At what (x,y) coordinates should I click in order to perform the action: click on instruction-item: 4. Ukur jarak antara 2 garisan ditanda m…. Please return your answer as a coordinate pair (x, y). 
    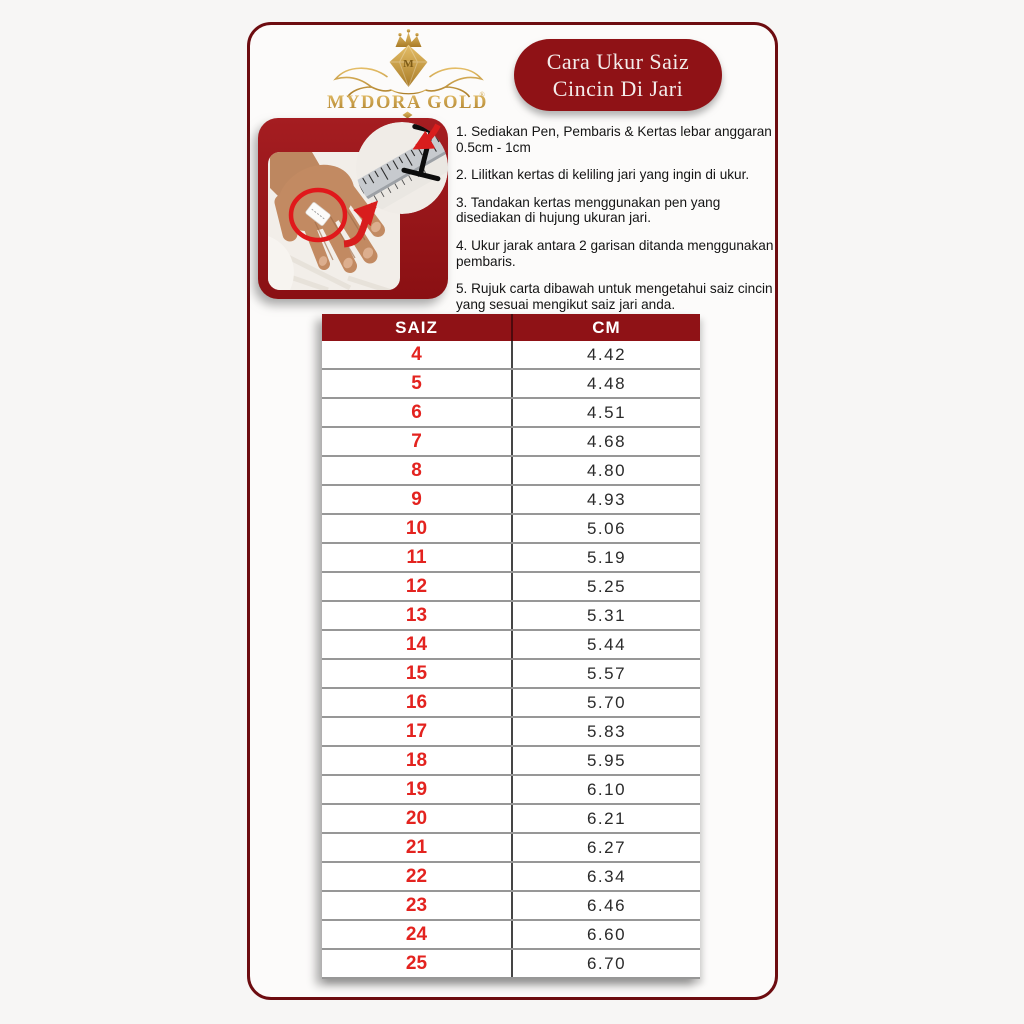
    Looking at the image, I should click on (615, 253).